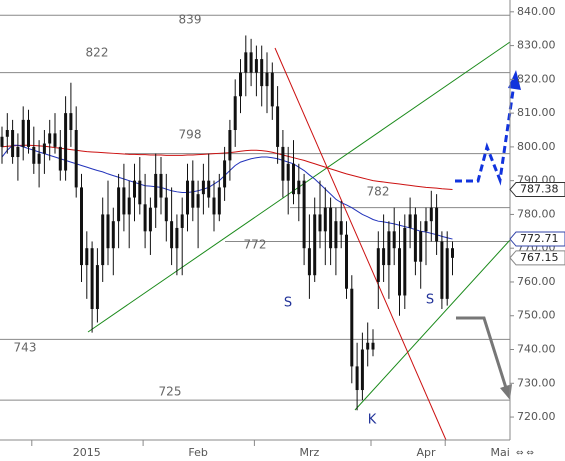  What do you see at coordinates (536, 281) in the screenshot?
I see `y-tick-label: 760.00` at bounding box center [536, 281].